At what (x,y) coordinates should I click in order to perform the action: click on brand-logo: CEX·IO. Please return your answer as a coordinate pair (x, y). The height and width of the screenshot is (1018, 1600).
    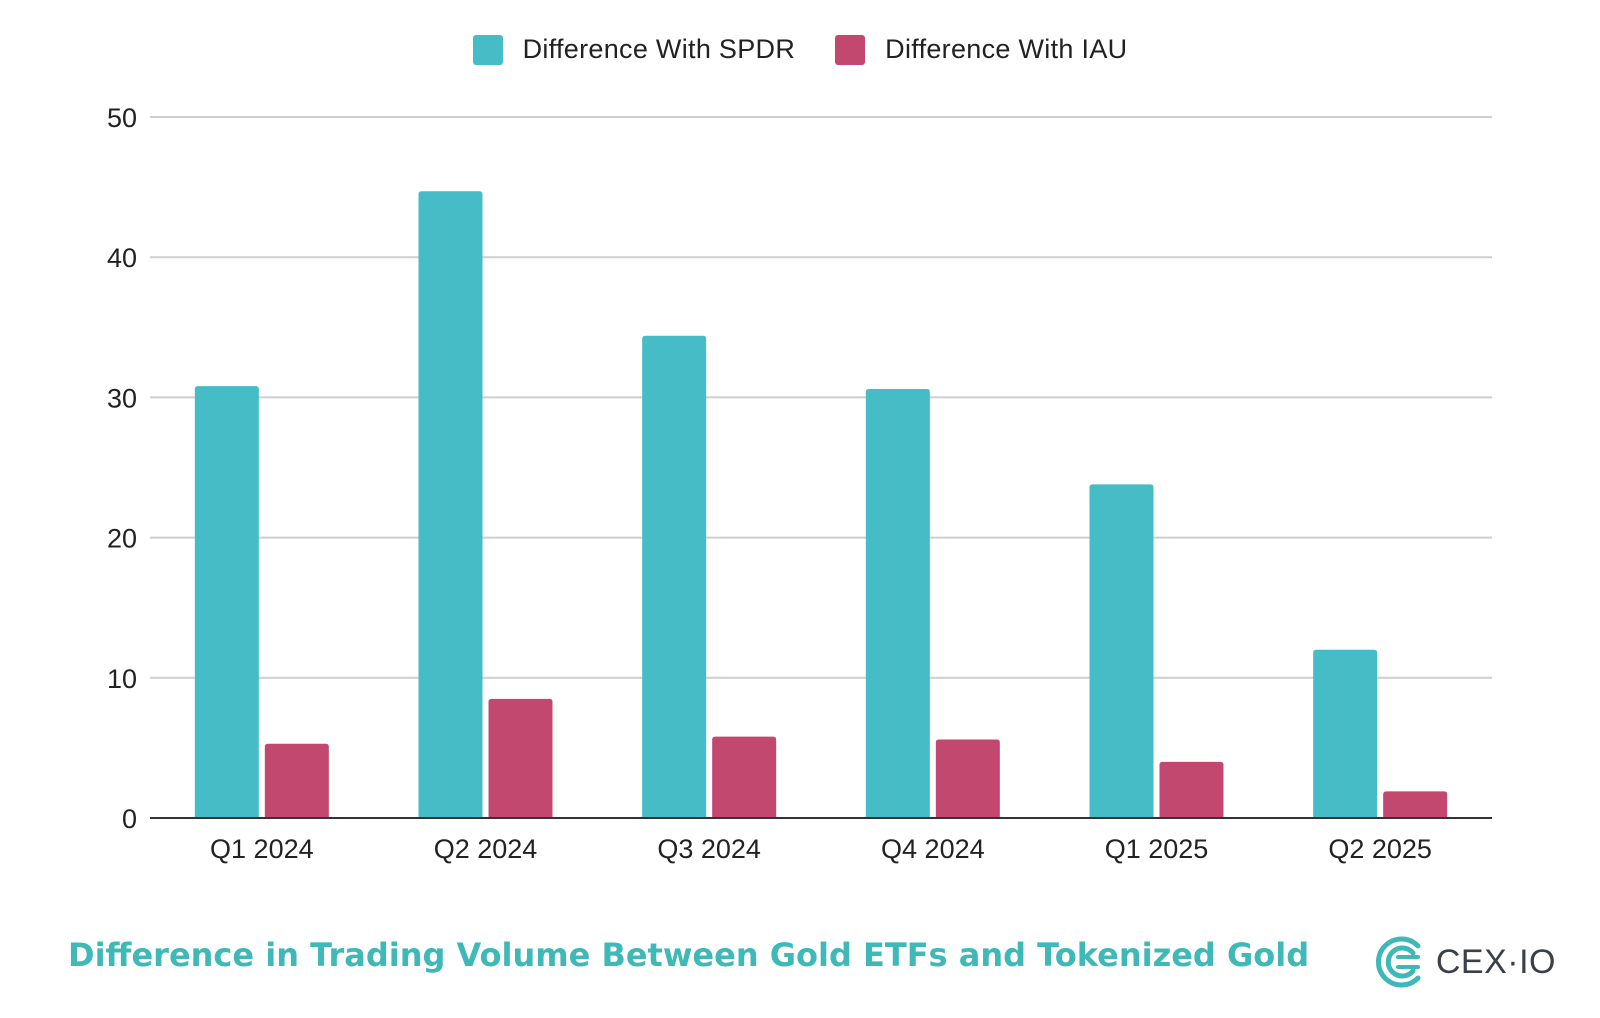
    Looking at the image, I should click on (1465, 962).